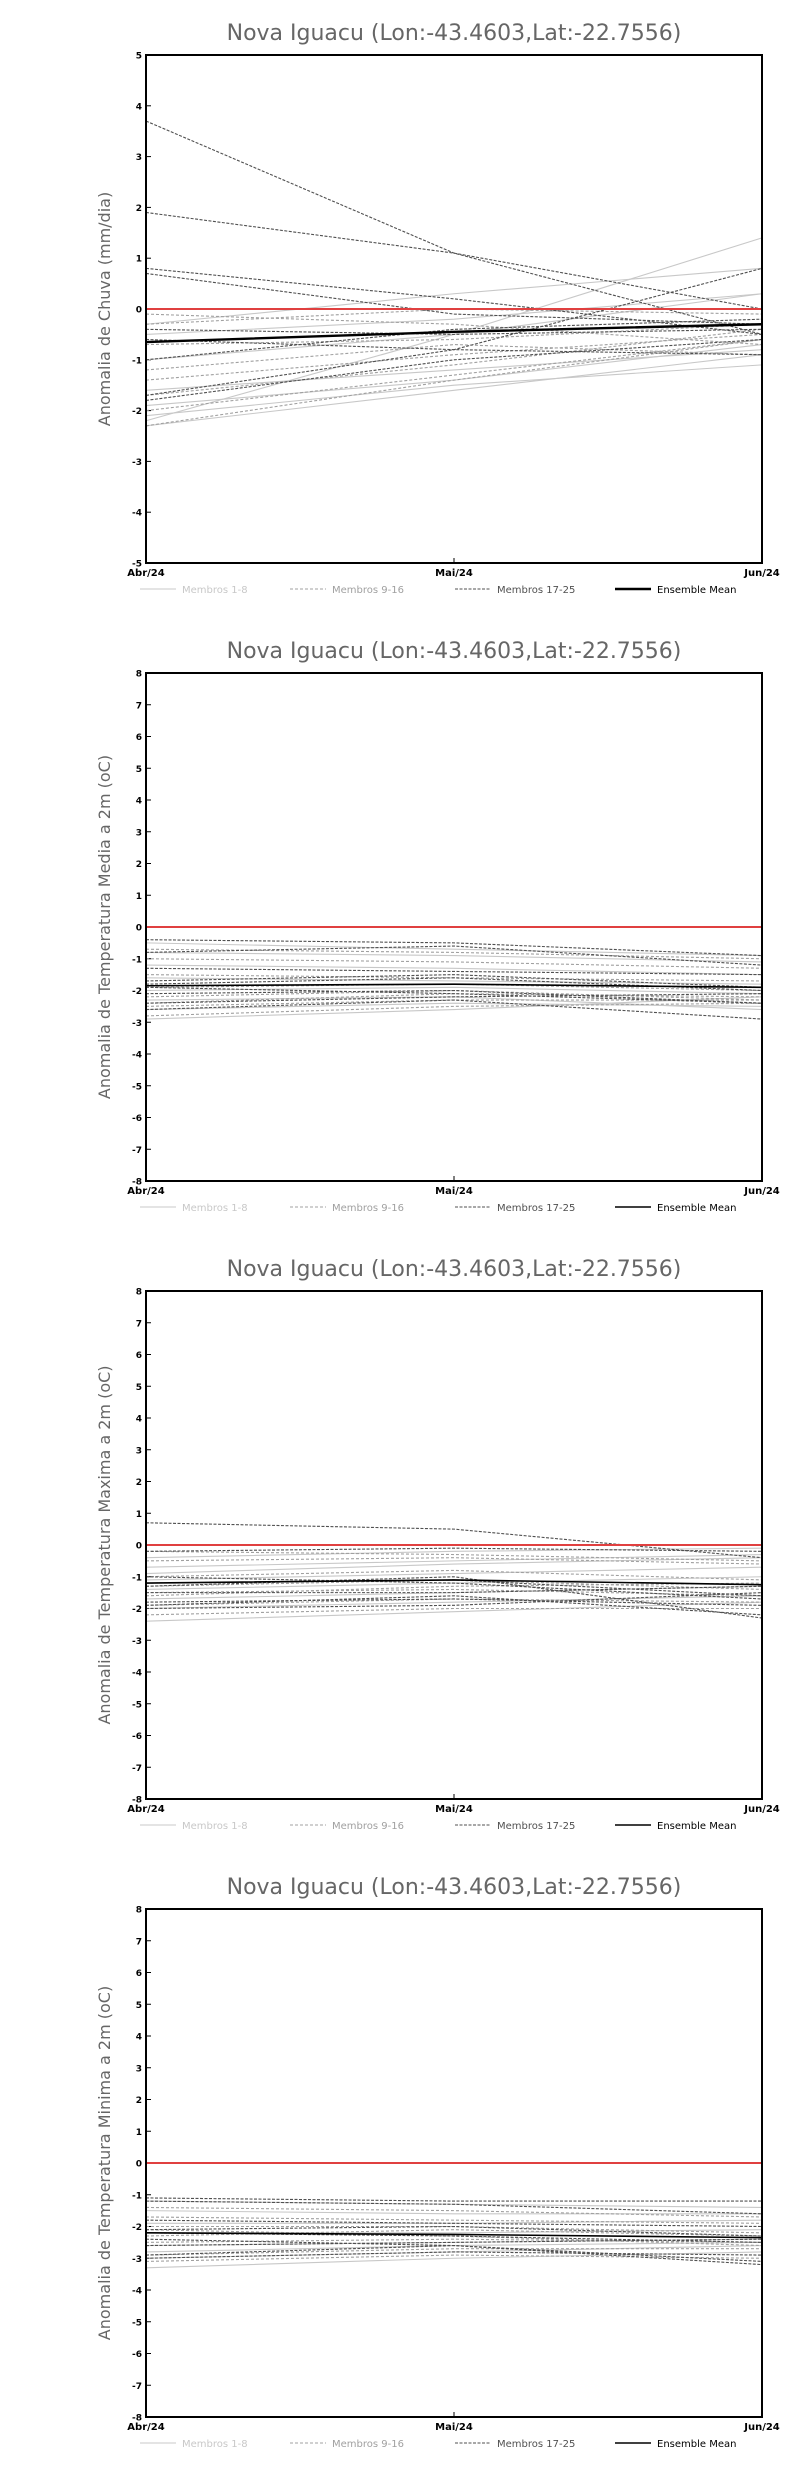  Describe the element at coordinates (139, 706) in the screenshot. I see `y-tick-label: 7` at that location.